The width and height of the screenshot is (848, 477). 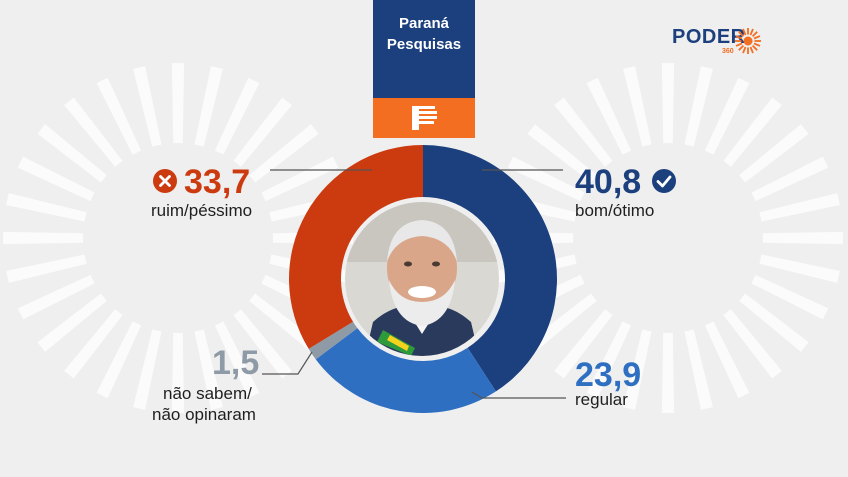 I want to click on pollster-logo-box, so click(x=424, y=118).